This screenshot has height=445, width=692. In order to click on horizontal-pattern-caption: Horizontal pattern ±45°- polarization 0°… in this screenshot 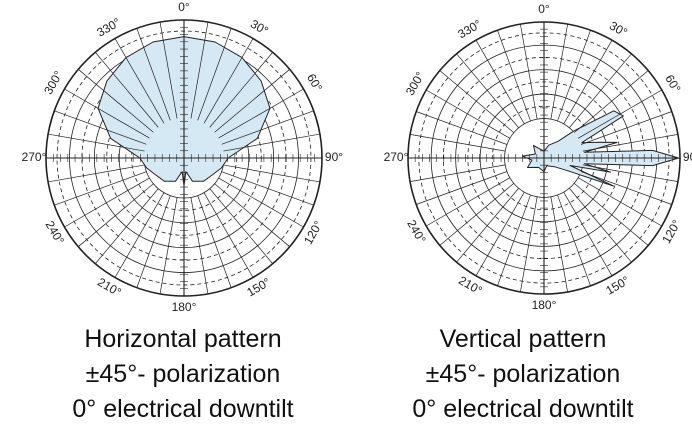, I will do `click(183, 374)`.